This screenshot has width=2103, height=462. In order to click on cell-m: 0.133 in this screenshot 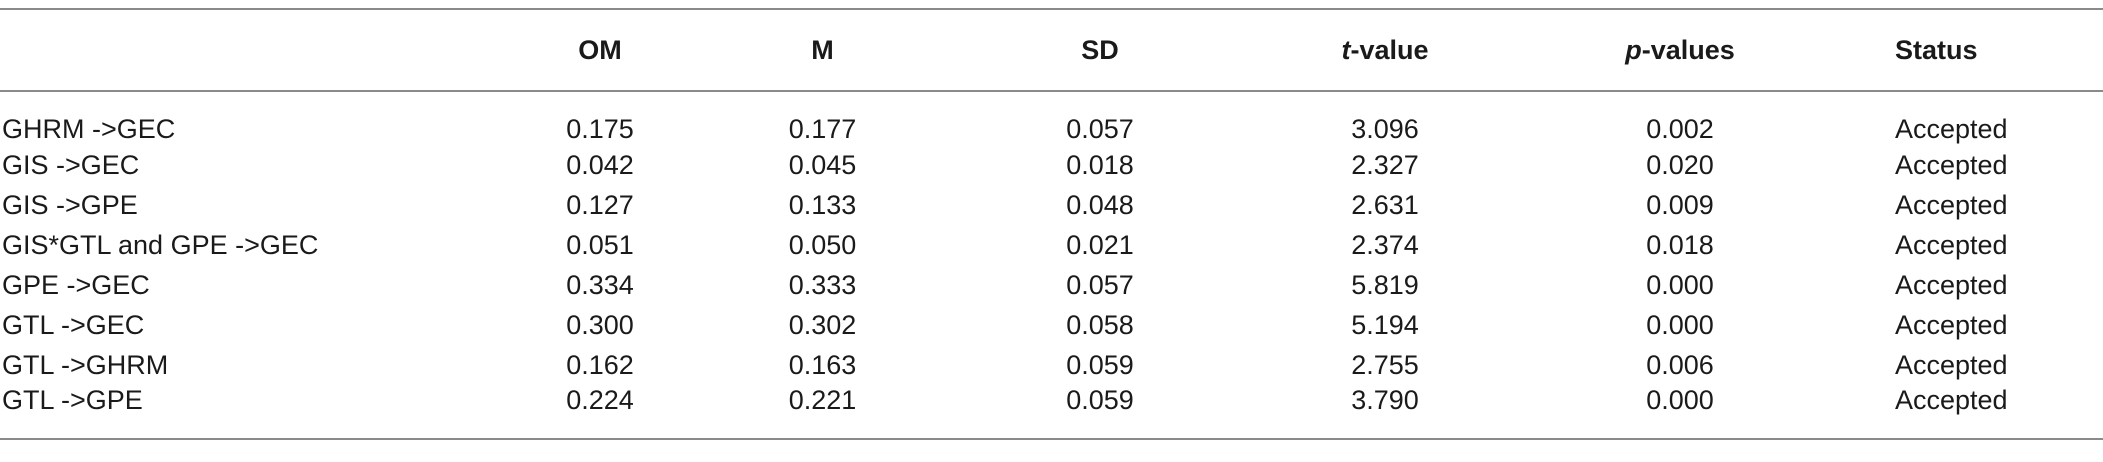, I will do `click(822, 204)`.